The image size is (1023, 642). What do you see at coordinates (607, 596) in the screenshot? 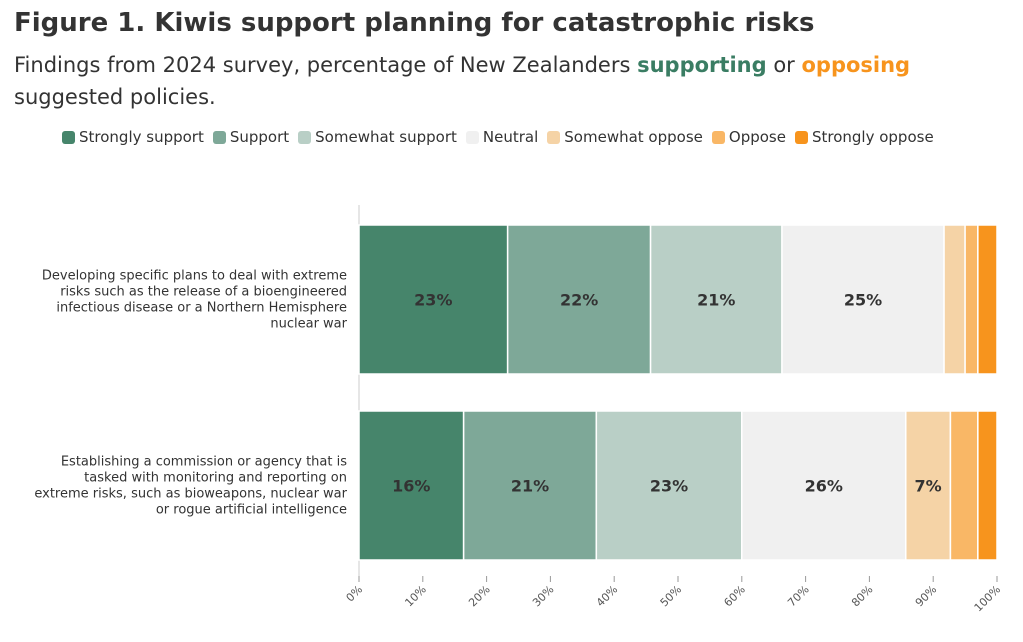
I see `x-tick-label: 40%` at bounding box center [607, 596].